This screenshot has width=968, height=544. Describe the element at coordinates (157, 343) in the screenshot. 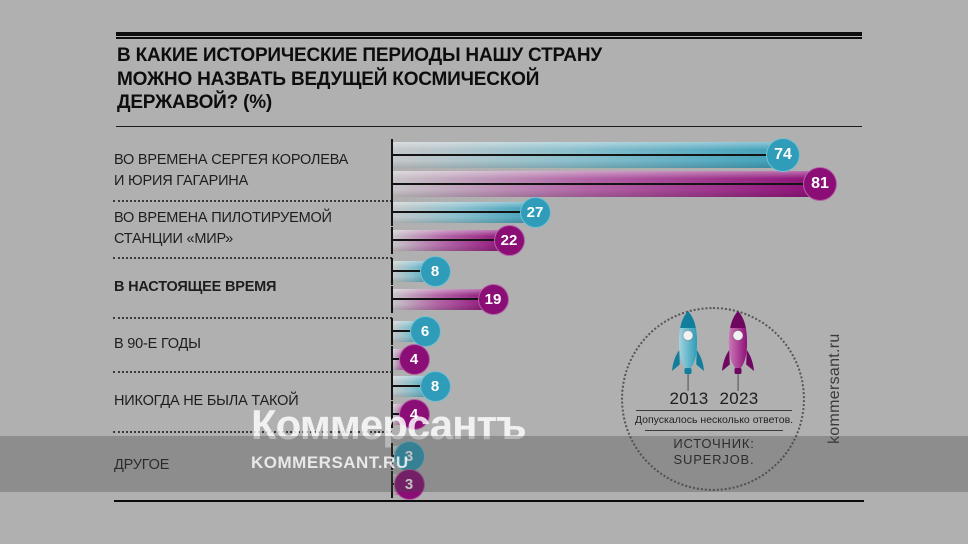

I see `row-label: В 90-Е ГОДЫ` at that location.